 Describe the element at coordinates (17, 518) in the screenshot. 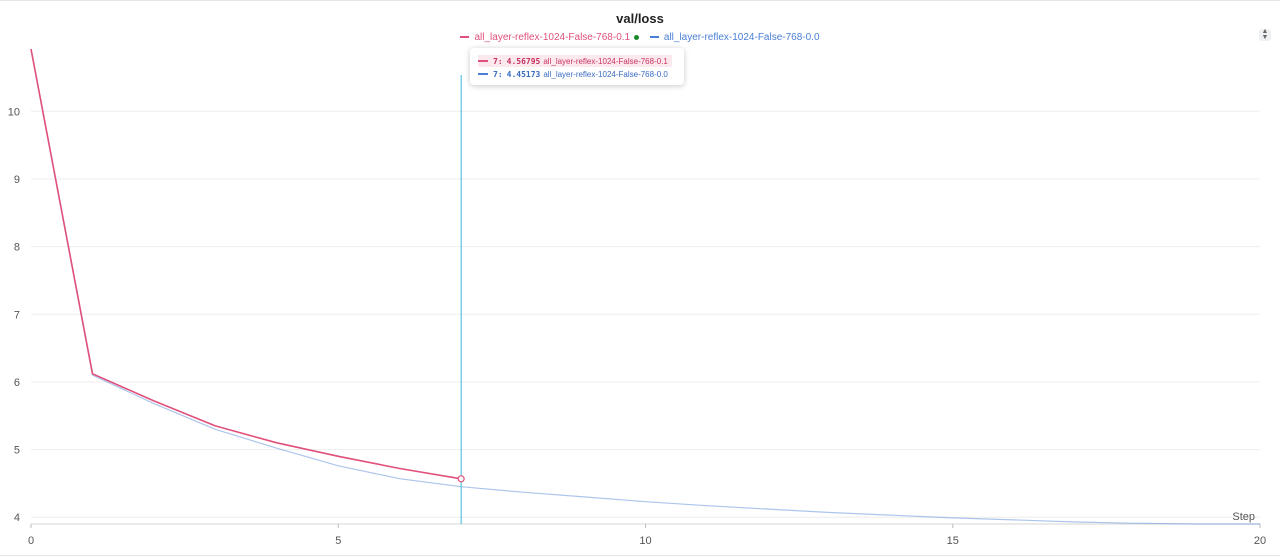

I see `y-tick-label: 4` at that location.